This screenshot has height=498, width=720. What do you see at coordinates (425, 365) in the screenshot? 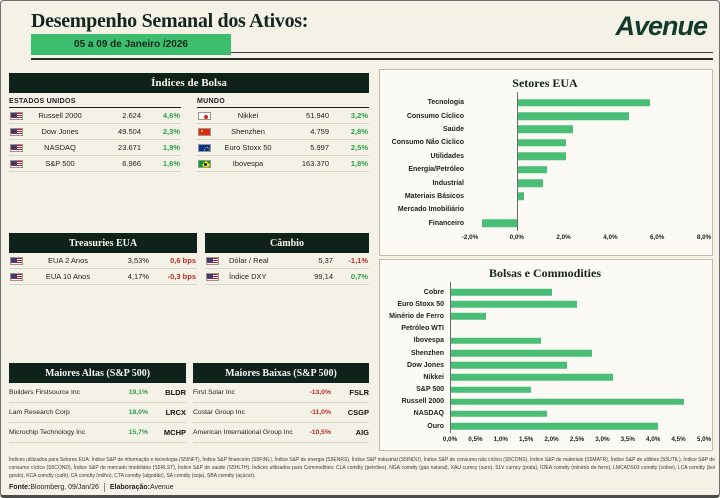
I see `category-label: Dow Jones` at bounding box center [425, 365].